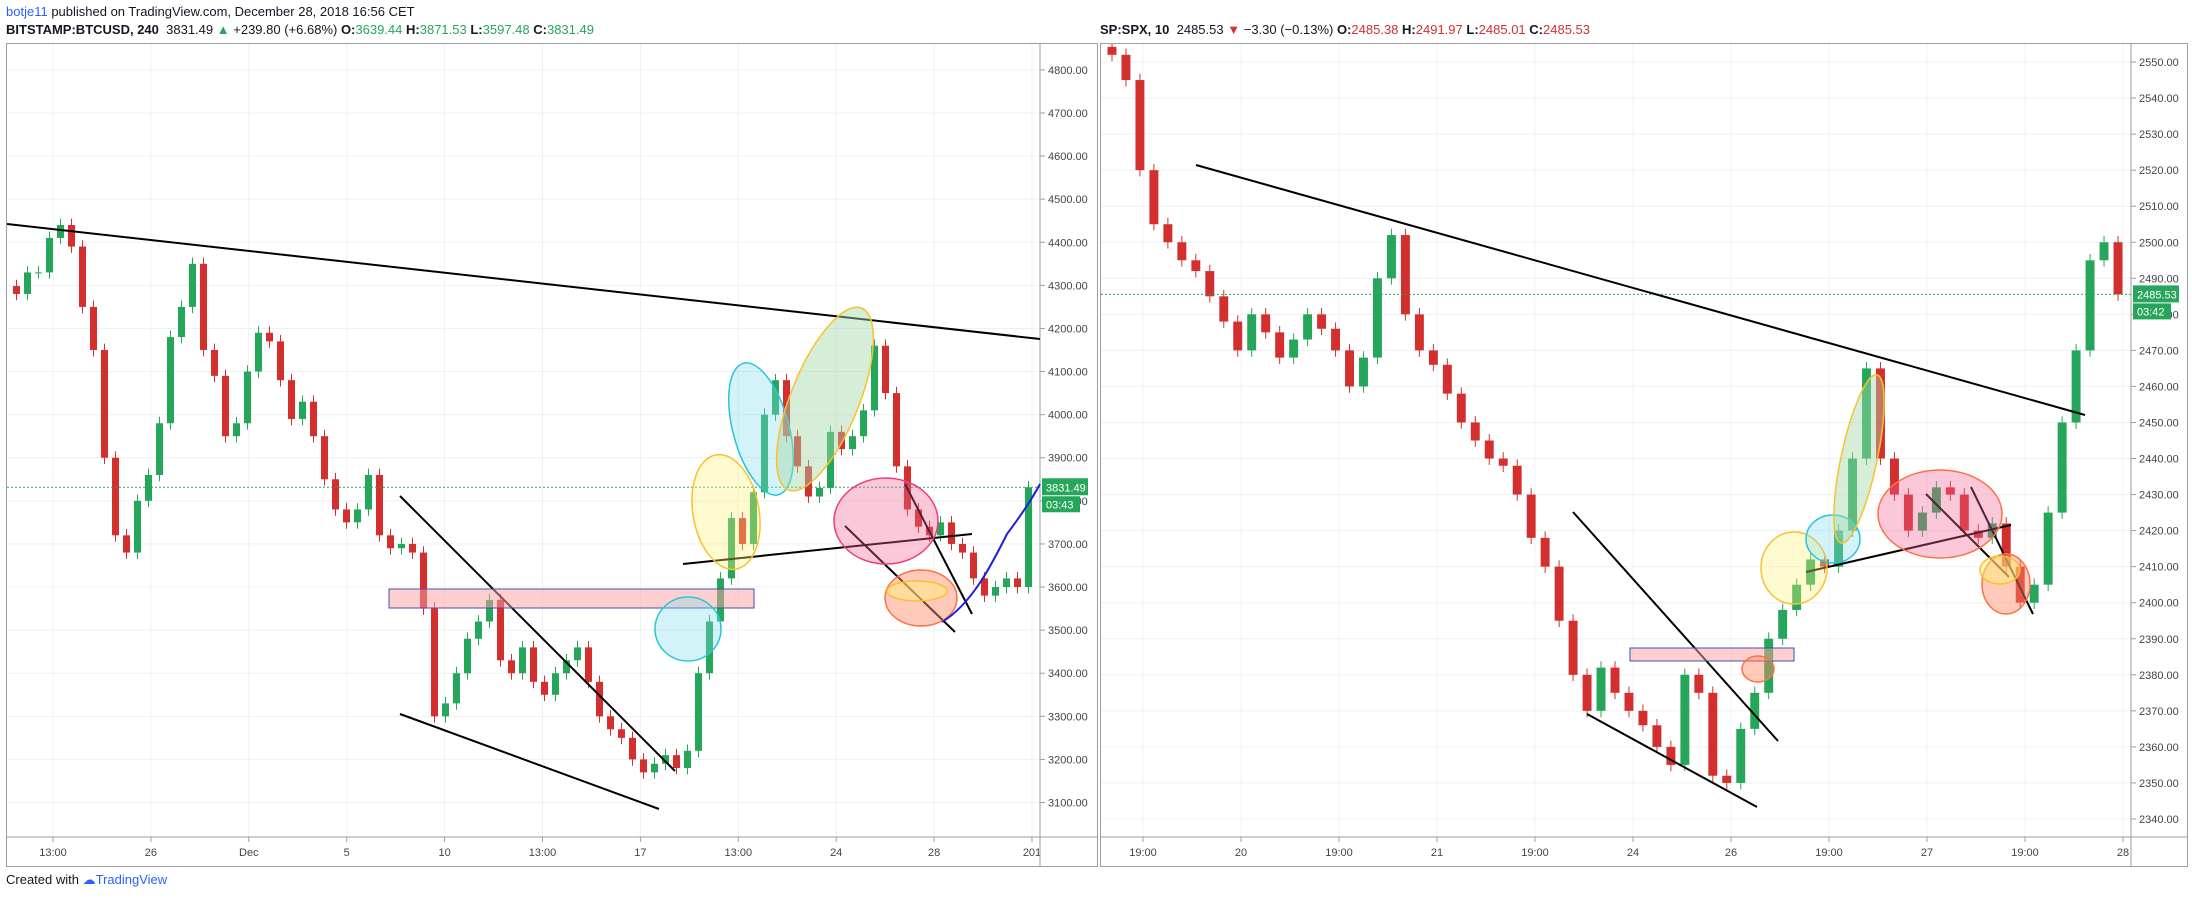 This screenshot has height=899, width=2192. What do you see at coordinates (1068, 545) in the screenshot?
I see `y-tick-label: 3700.00` at bounding box center [1068, 545].